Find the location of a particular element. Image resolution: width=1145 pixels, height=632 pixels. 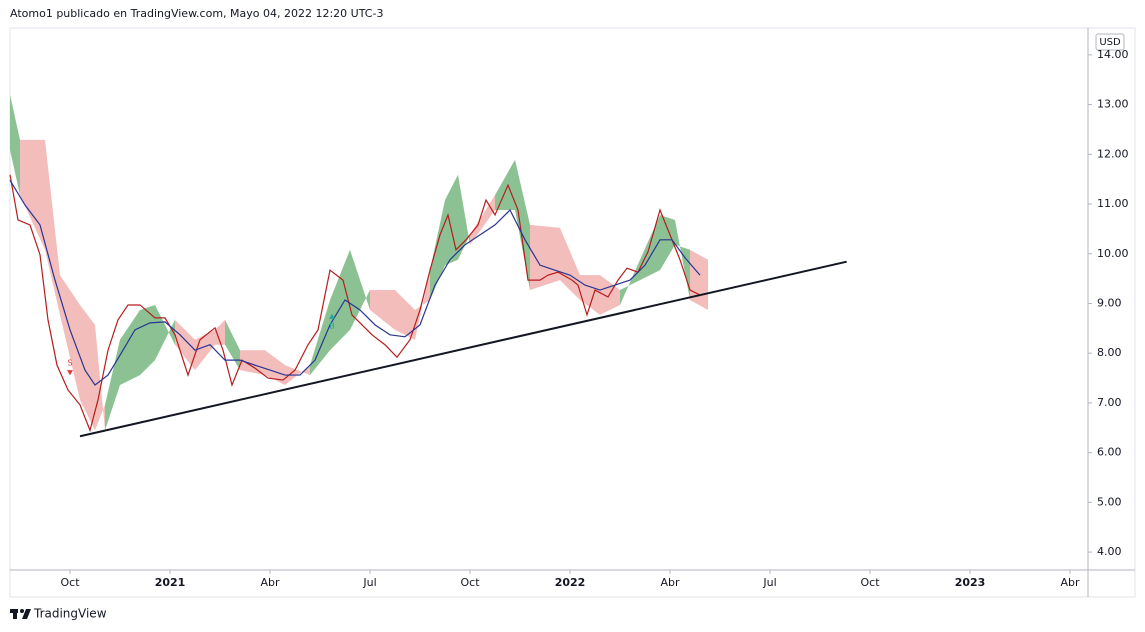

y-tick-label: 4.00 is located at coordinates (1109, 551).